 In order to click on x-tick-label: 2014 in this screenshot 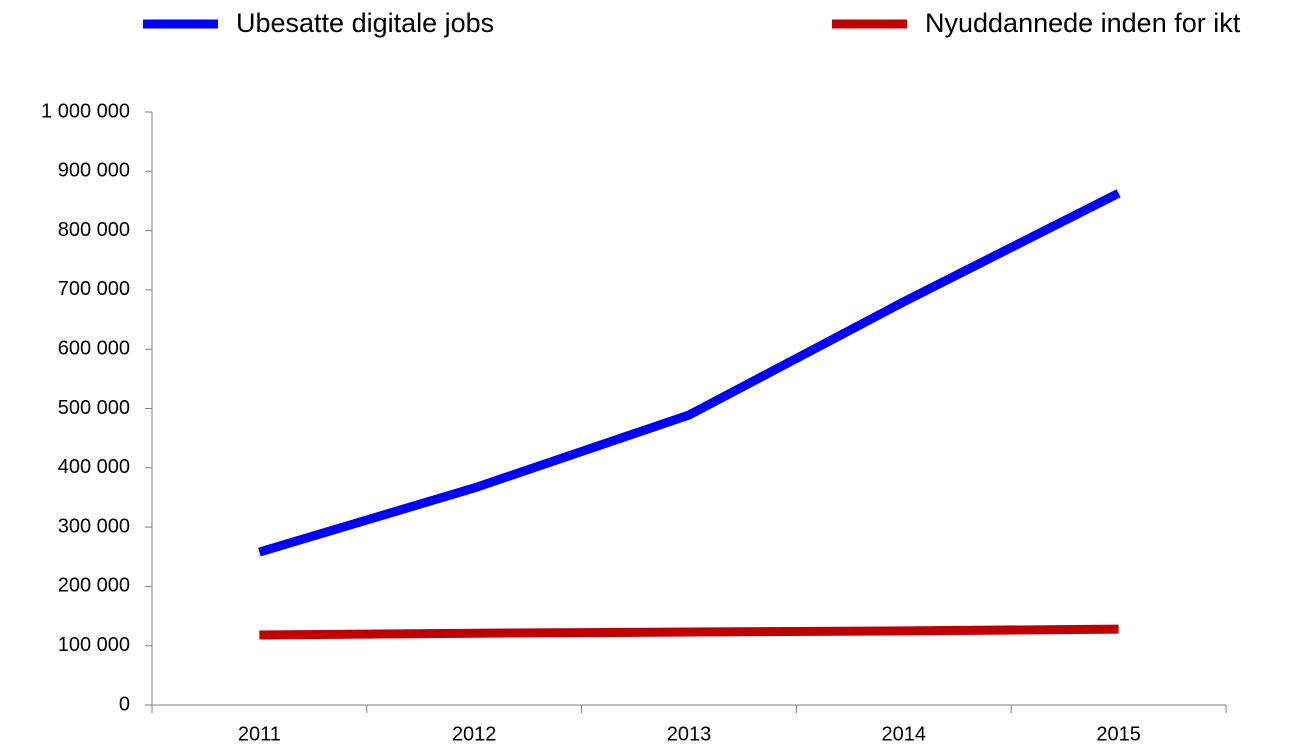, I will do `click(904, 734)`.